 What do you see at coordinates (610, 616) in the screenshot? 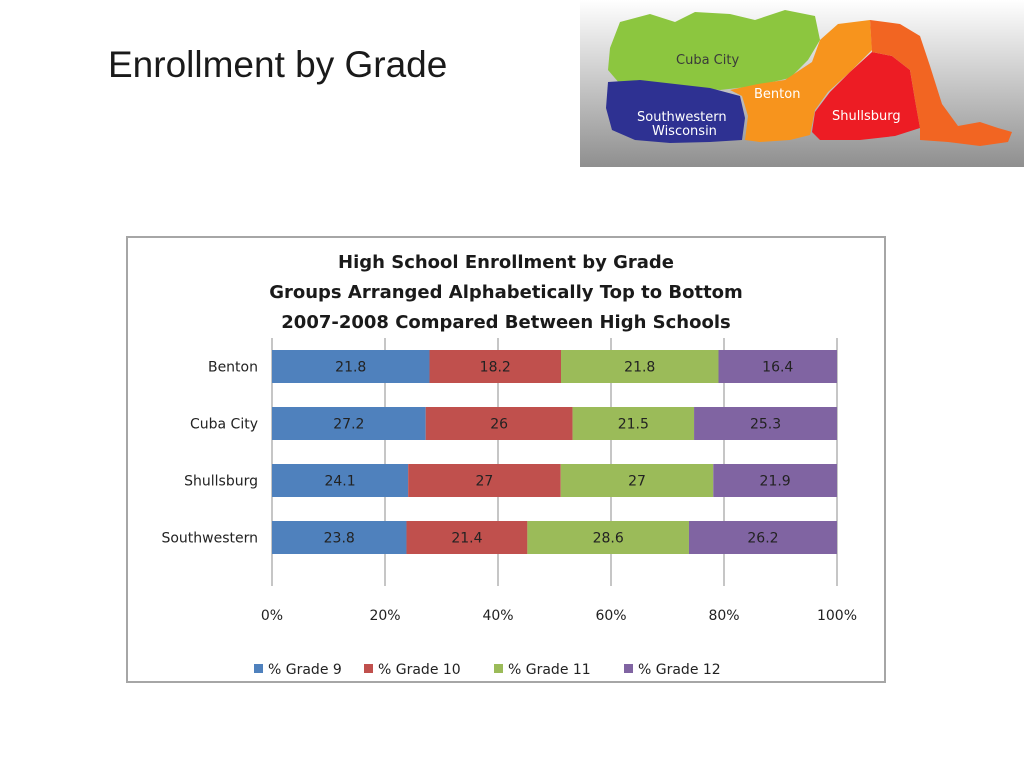
I see `x-tick-label-3: 60%` at bounding box center [610, 616].